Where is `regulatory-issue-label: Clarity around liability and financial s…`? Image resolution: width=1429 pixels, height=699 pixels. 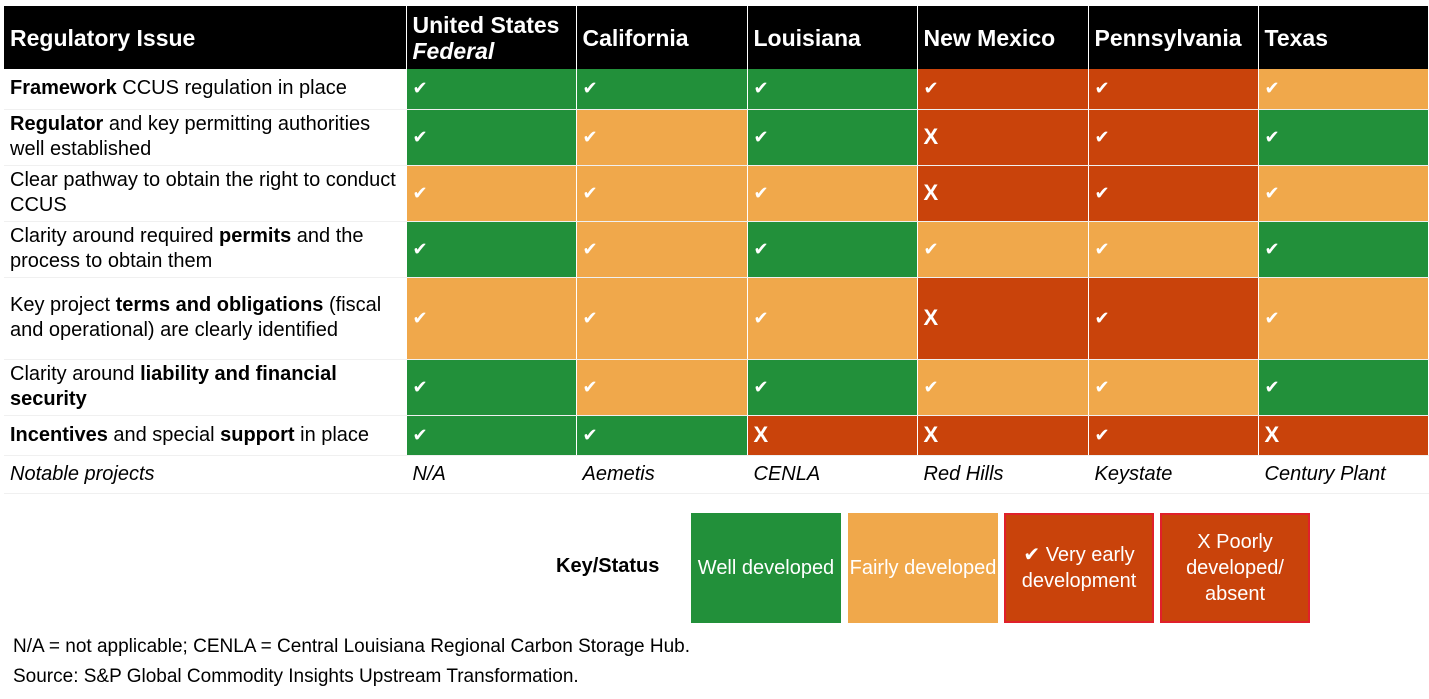 regulatory-issue-label: Clarity around liability and financial s… is located at coordinates (205, 387).